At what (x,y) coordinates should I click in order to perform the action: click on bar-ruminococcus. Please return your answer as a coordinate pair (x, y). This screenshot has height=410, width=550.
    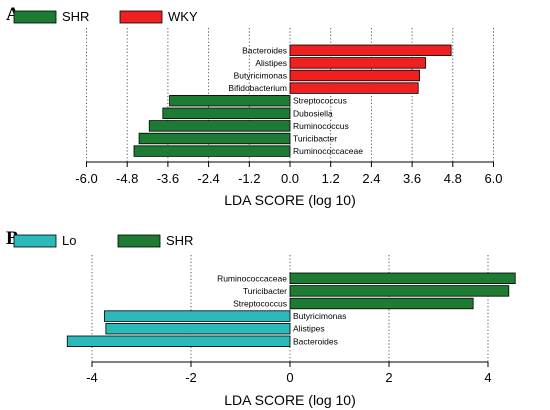
    Looking at the image, I should click on (219, 126).